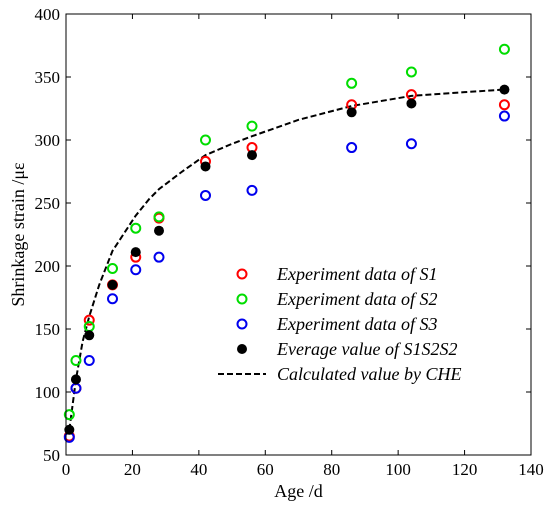 This screenshot has width=550, height=509. I want to click on y-tick-label: 300, so click(48, 140).